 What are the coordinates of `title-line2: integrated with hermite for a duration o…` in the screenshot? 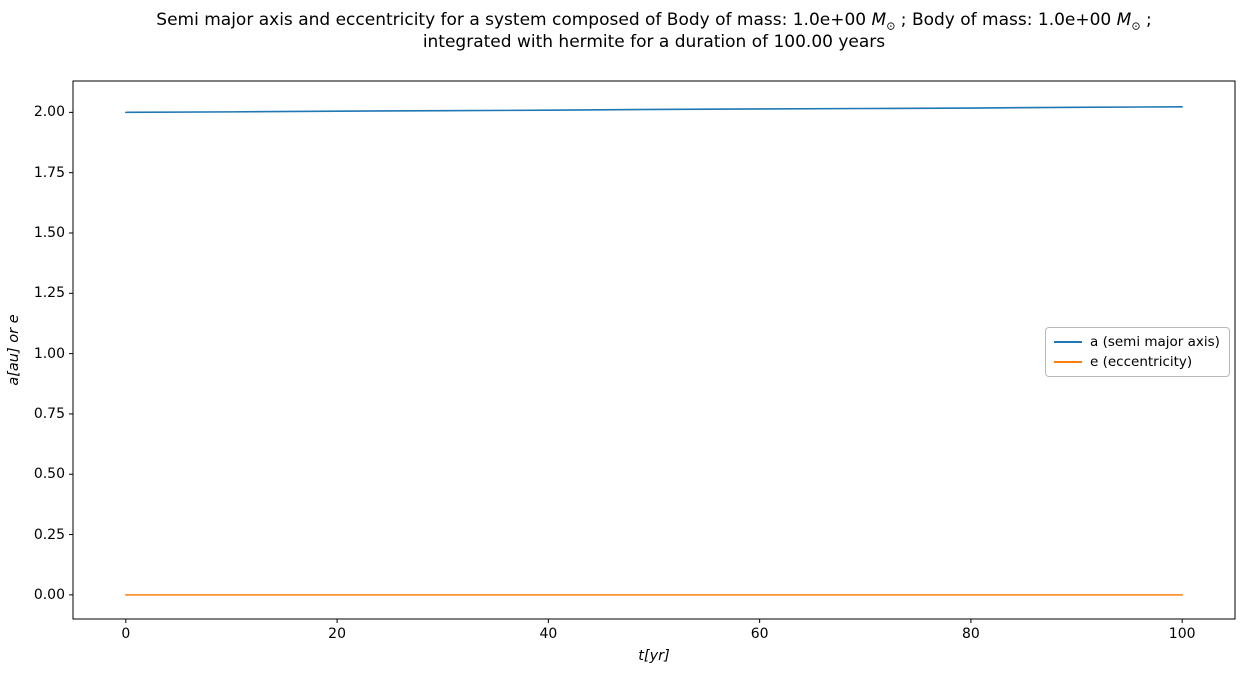 It's located at (654, 42).